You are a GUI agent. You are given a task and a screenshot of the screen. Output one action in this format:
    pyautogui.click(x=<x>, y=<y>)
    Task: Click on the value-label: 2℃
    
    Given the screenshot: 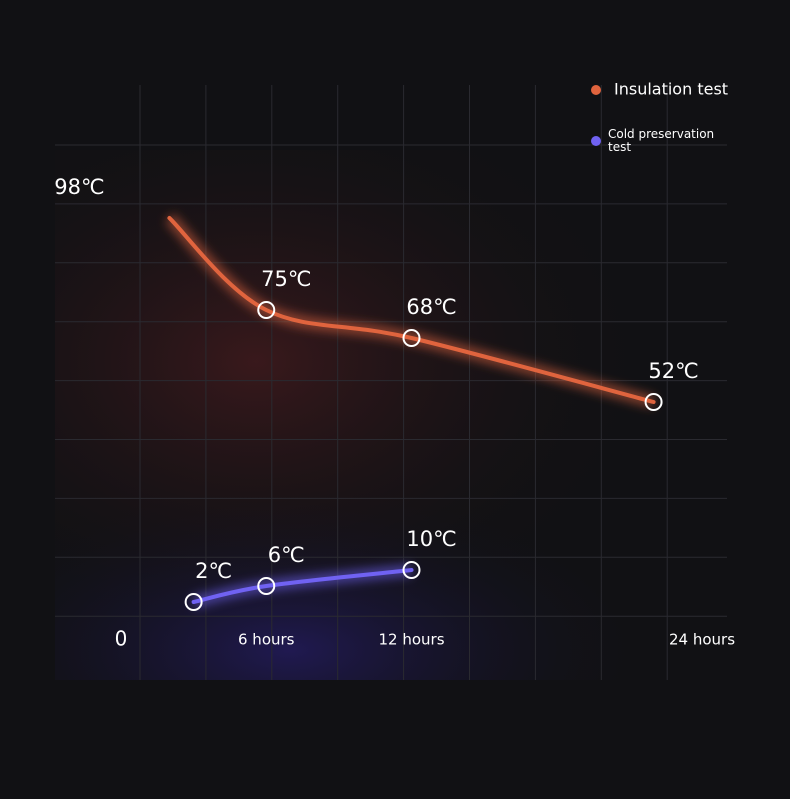 What is the action you would take?
    pyautogui.click(x=213, y=571)
    